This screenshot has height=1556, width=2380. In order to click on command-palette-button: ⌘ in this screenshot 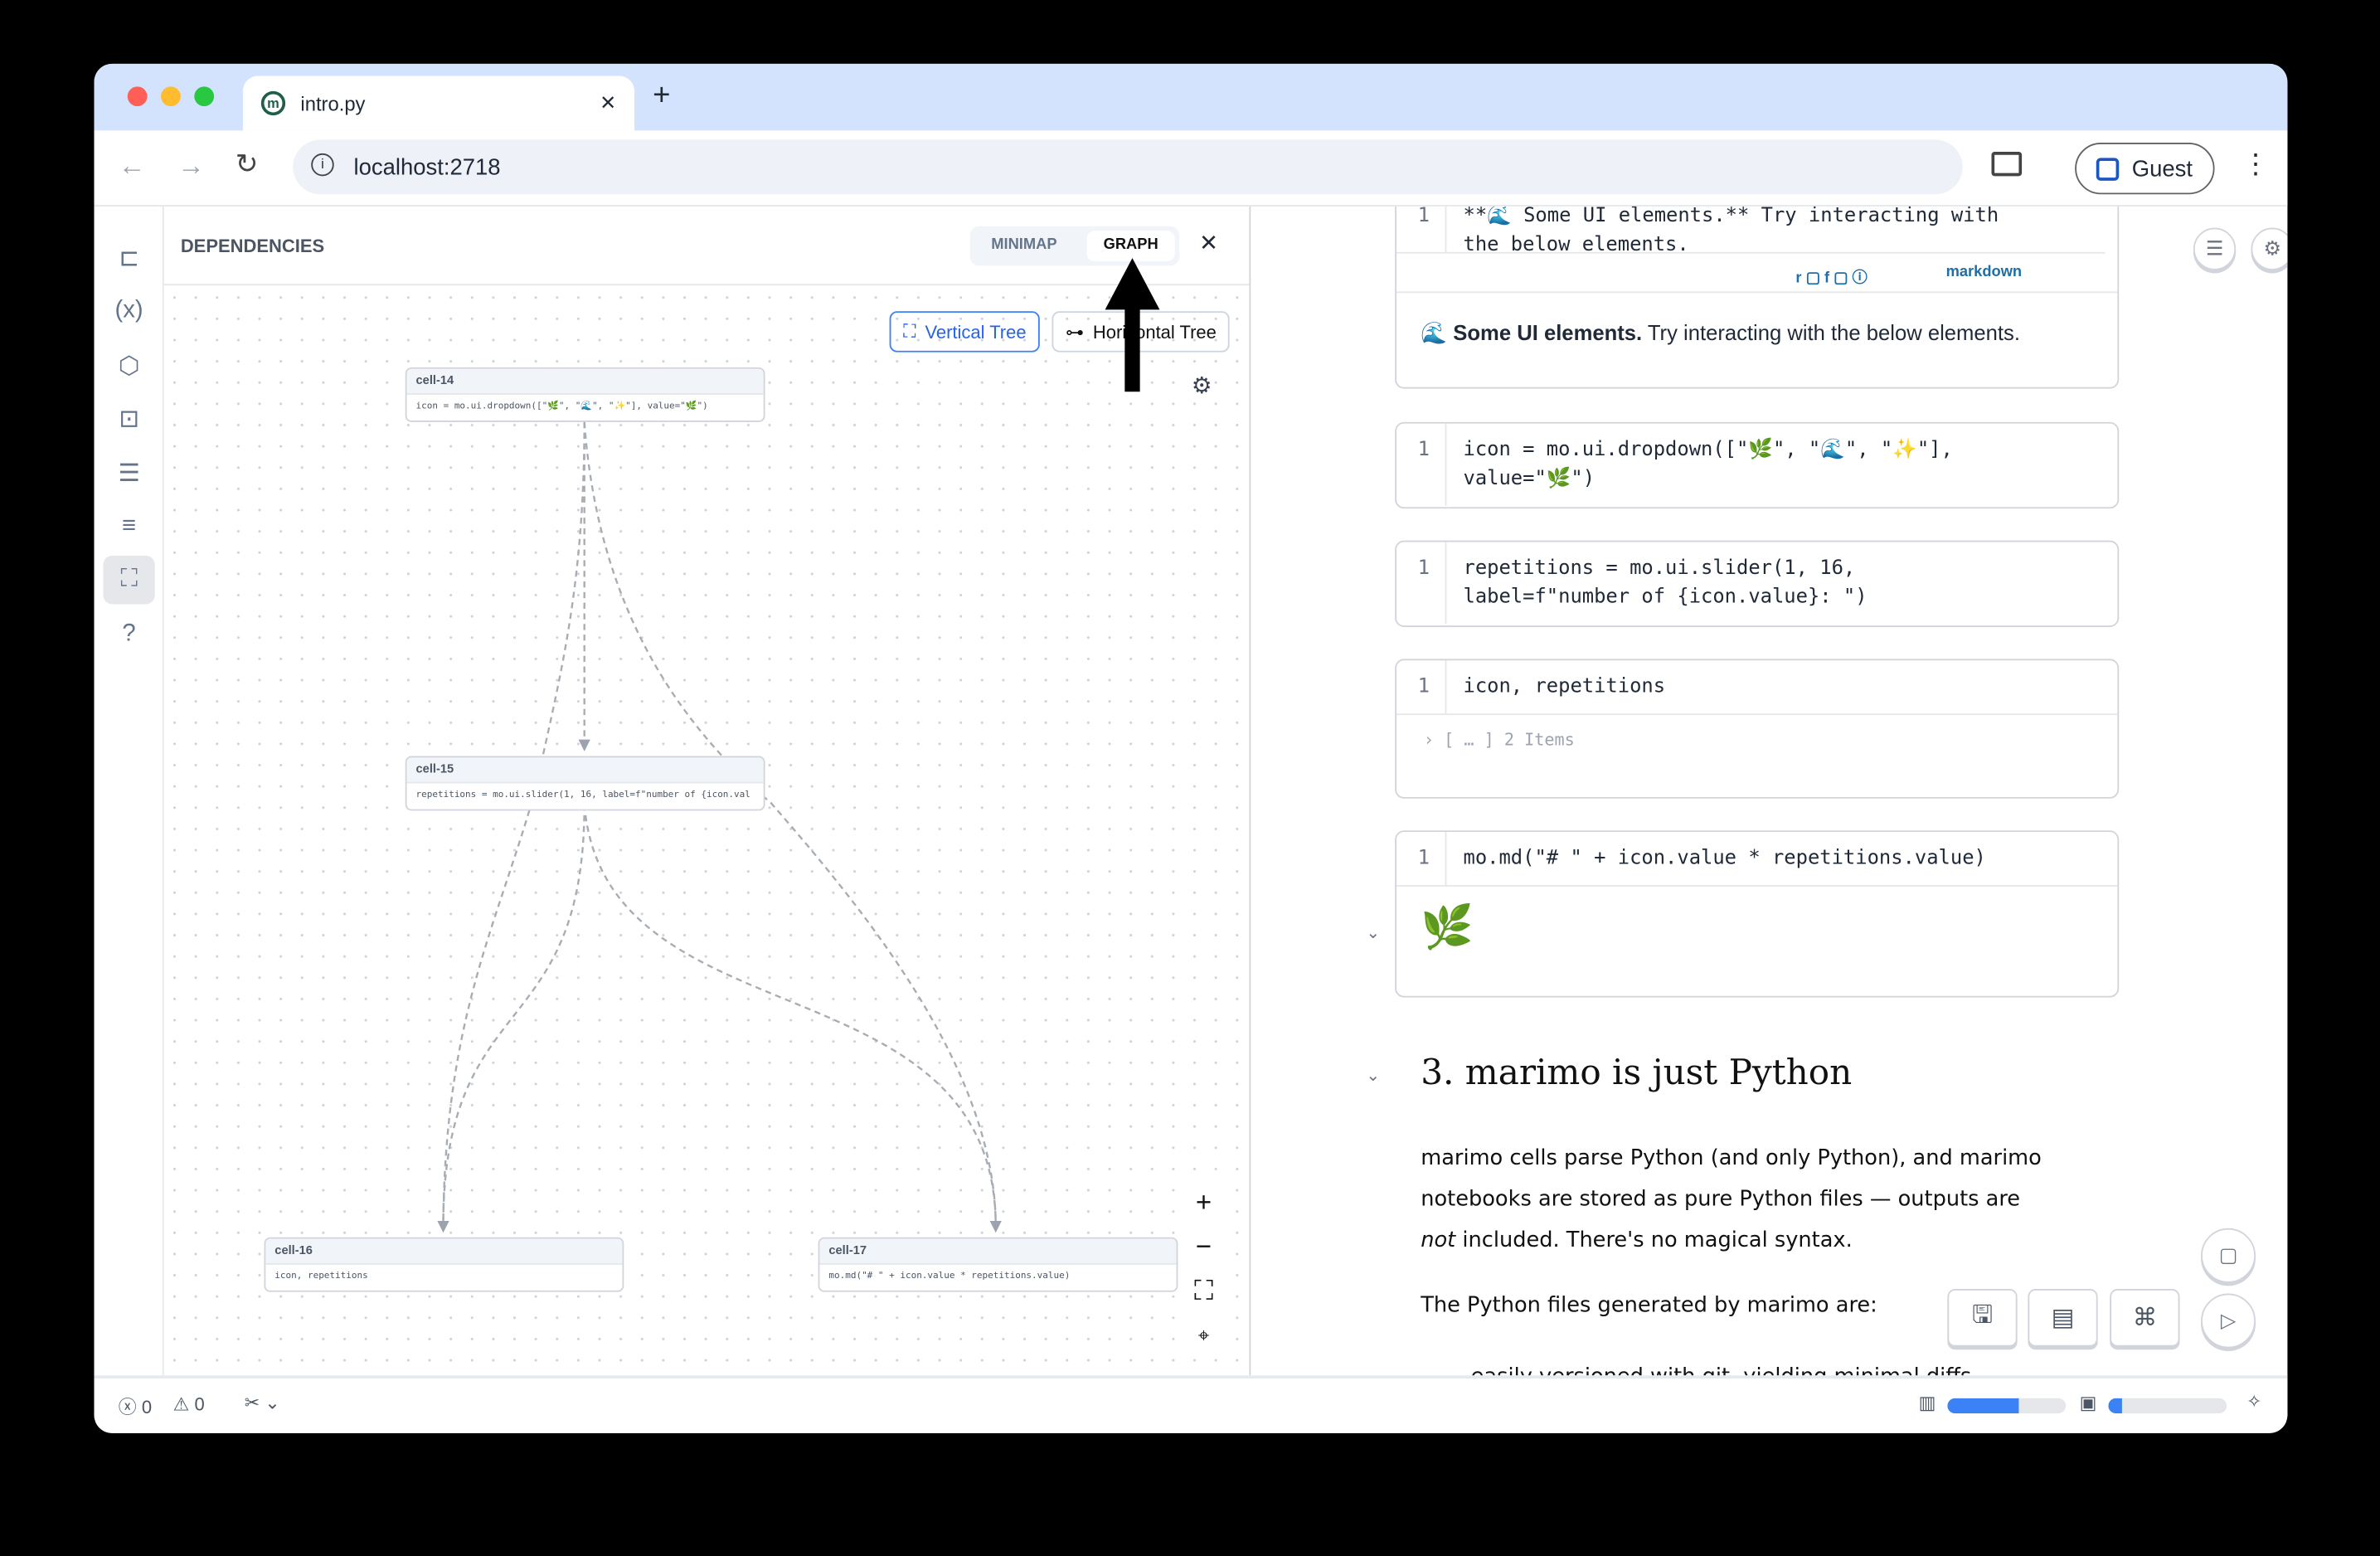, I will do `click(2145, 1318)`.